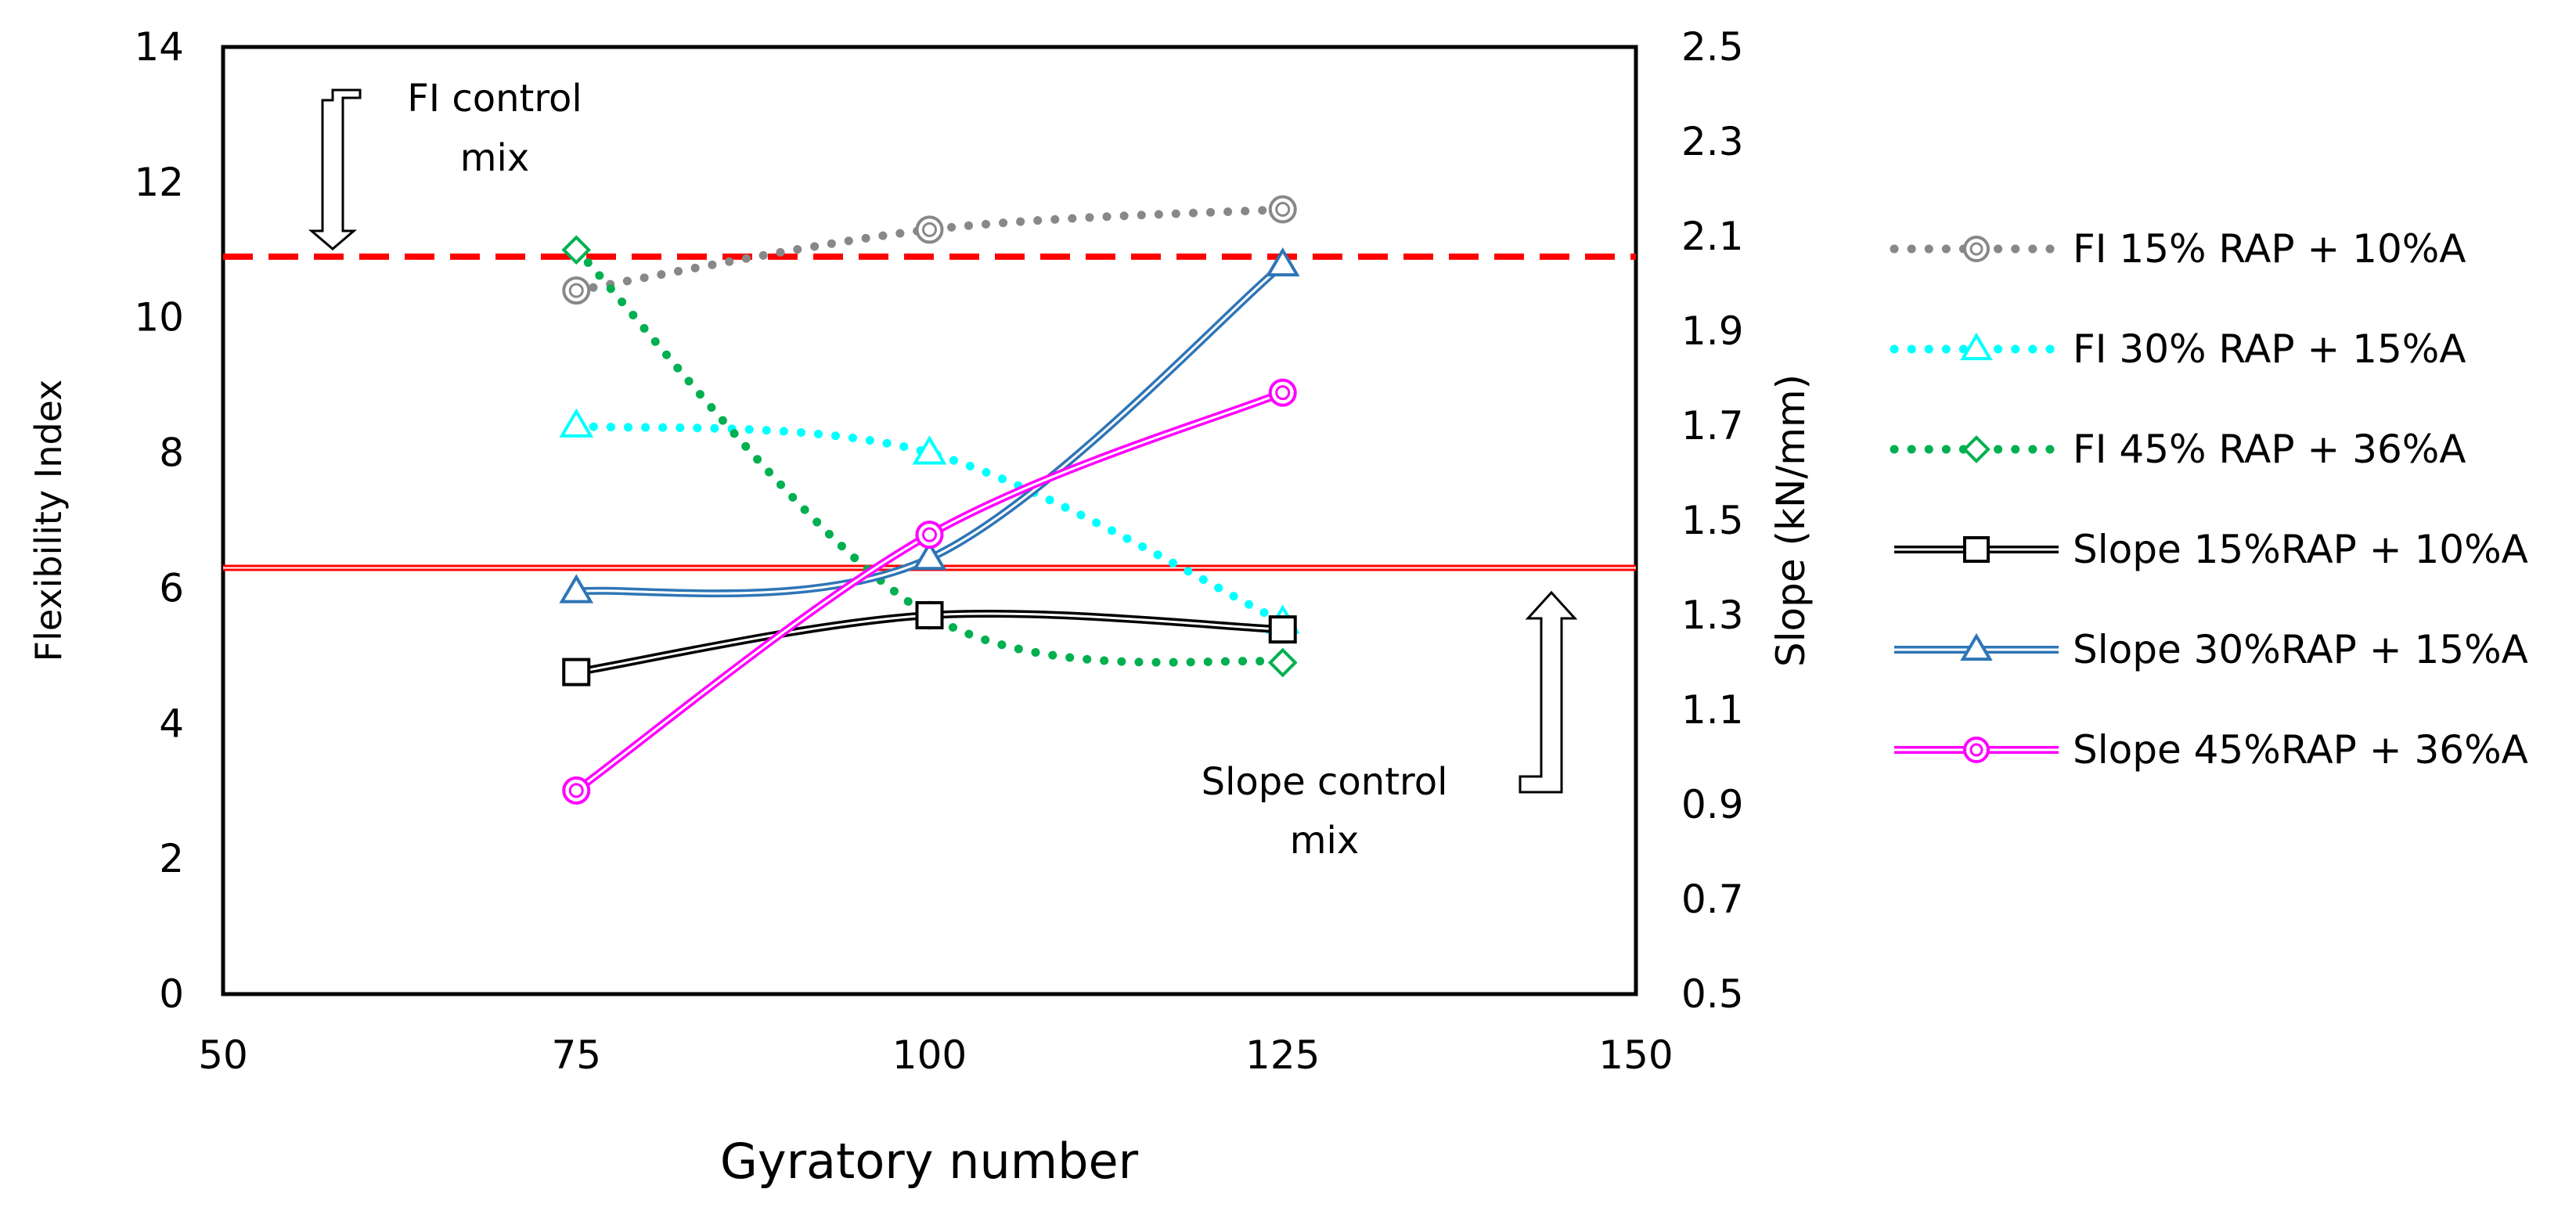  Describe the element at coordinates (2269, 249) in the screenshot. I see `legend-label: FI 15% RAP + 10%A` at that location.